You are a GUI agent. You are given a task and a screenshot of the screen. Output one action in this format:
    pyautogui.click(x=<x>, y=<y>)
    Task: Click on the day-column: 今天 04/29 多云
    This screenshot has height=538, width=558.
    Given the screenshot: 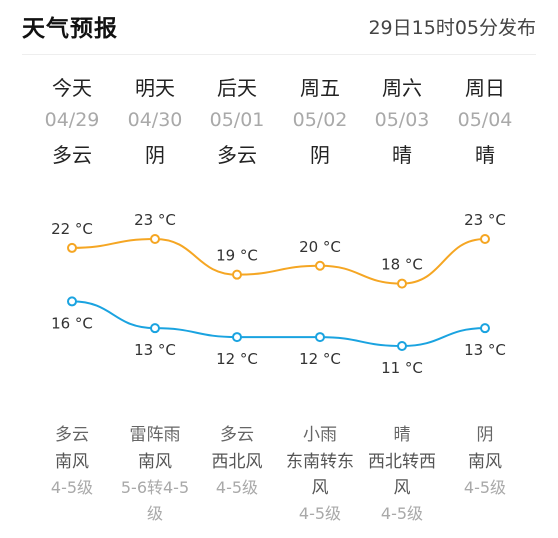 What is the action you would take?
    pyautogui.click(x=72, y=120)
    